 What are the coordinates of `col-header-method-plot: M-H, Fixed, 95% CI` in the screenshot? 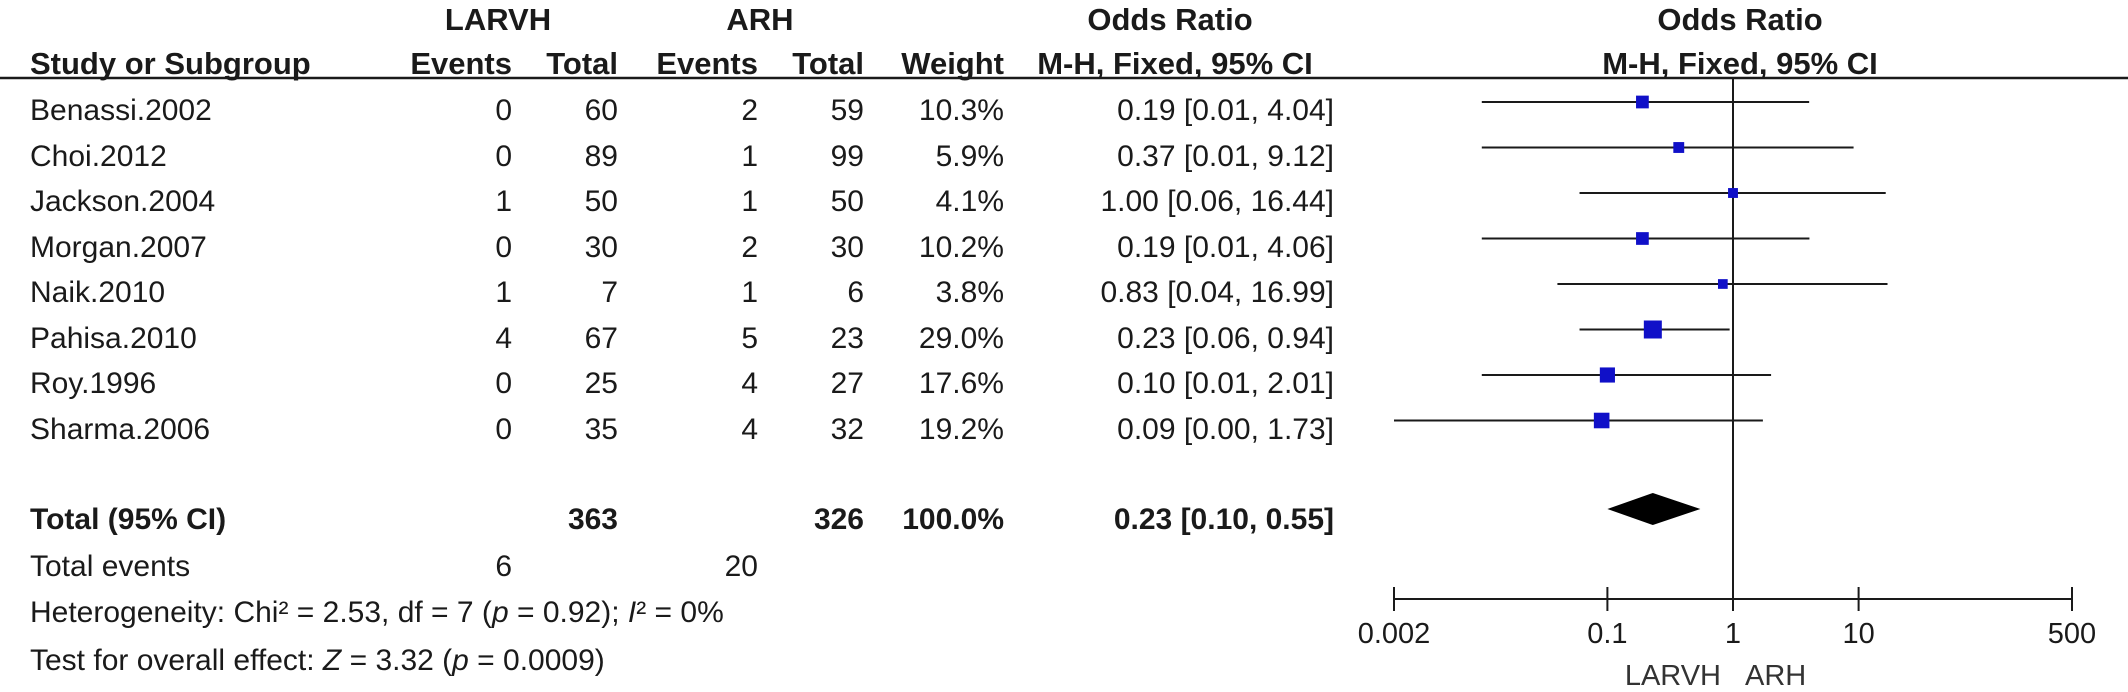 It's located at (1740, 63).